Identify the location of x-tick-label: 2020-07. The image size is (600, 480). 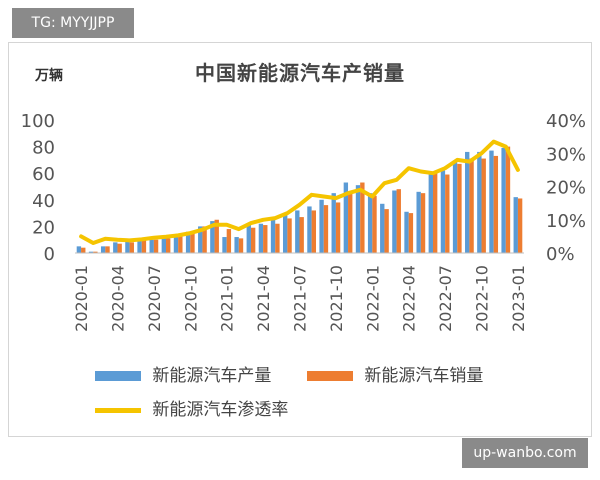
(154, 298).